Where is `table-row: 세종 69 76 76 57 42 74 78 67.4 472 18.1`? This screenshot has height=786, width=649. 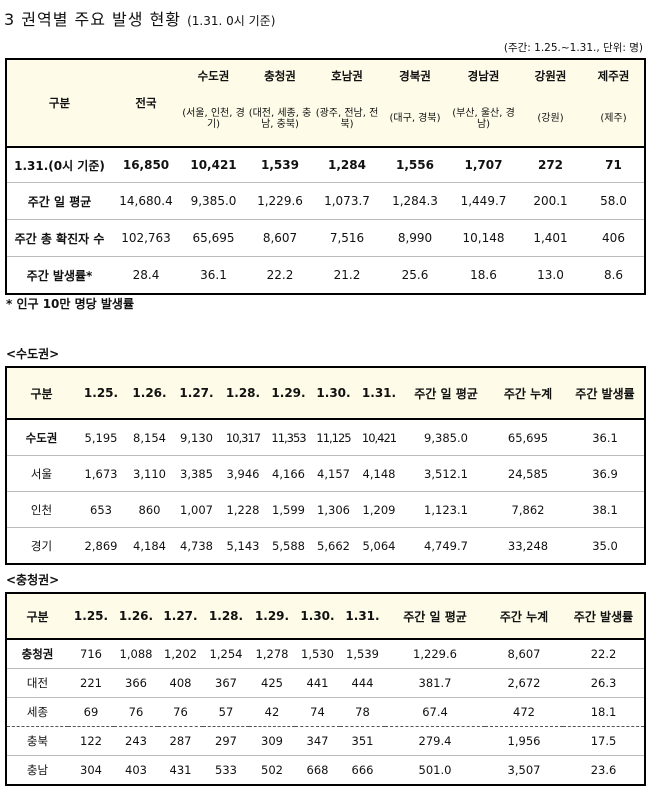
table-row: 세종 69 76 76 57 42 74 78 67.4 472 18.1 is located at coordinates (325, 712).